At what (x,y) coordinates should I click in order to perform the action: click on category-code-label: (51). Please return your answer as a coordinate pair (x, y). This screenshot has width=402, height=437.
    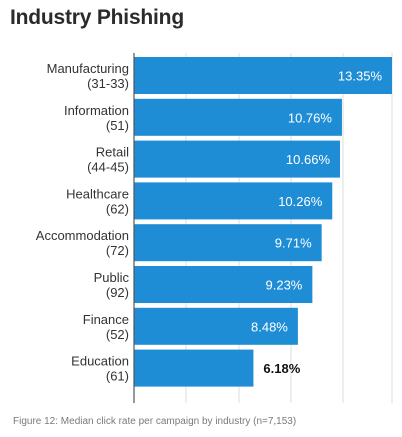
    Looking at the image, I should click on (117, 125).